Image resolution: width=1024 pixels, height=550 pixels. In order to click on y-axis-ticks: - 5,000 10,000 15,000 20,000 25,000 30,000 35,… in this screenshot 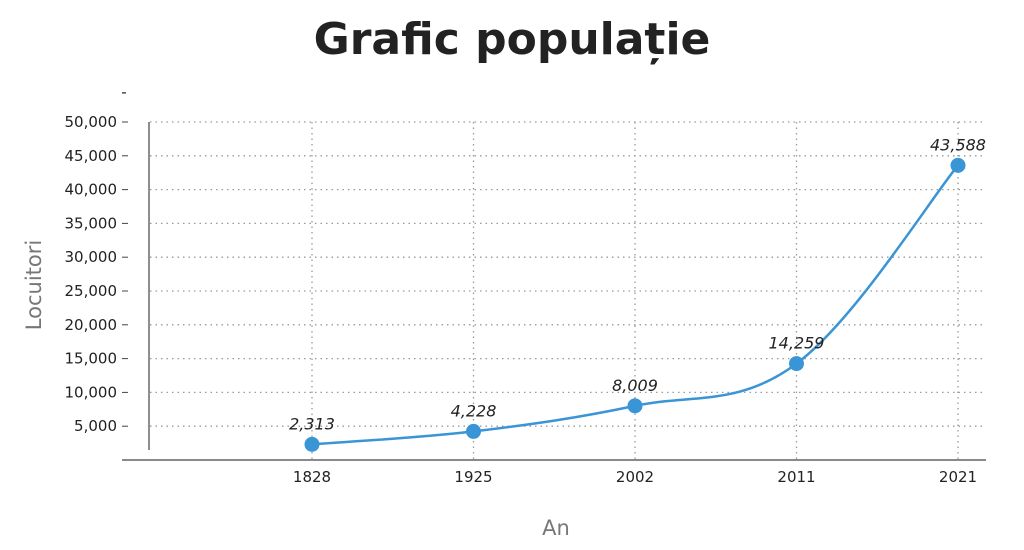, I will do `click(96, 259)`.